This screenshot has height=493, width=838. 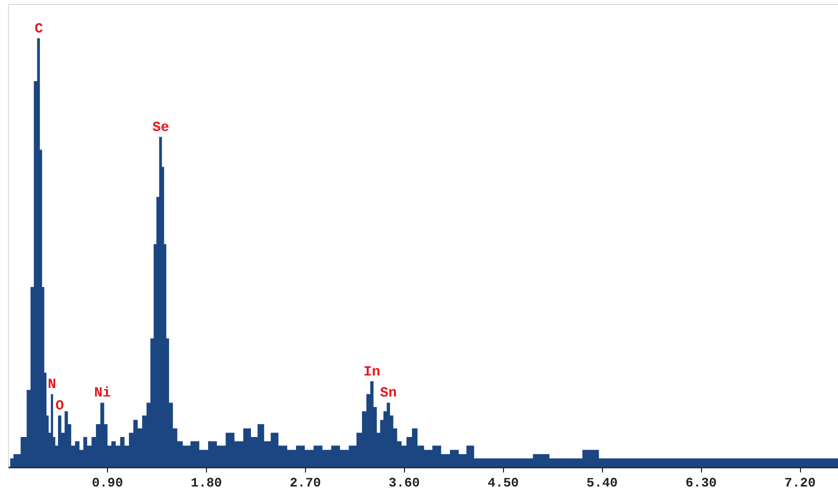 I want to click on annotation: Sn, so click(x=388, y=394).